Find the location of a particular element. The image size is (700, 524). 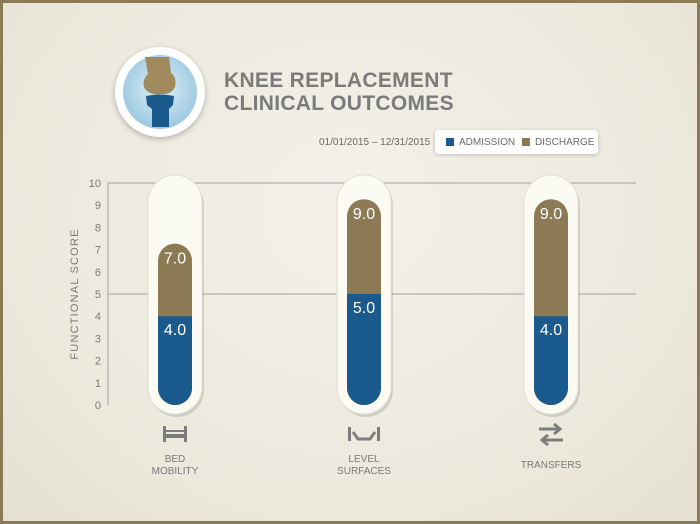

y-axis-label: FUNCTIONAL SCORE is located at coordinates (75, 293).